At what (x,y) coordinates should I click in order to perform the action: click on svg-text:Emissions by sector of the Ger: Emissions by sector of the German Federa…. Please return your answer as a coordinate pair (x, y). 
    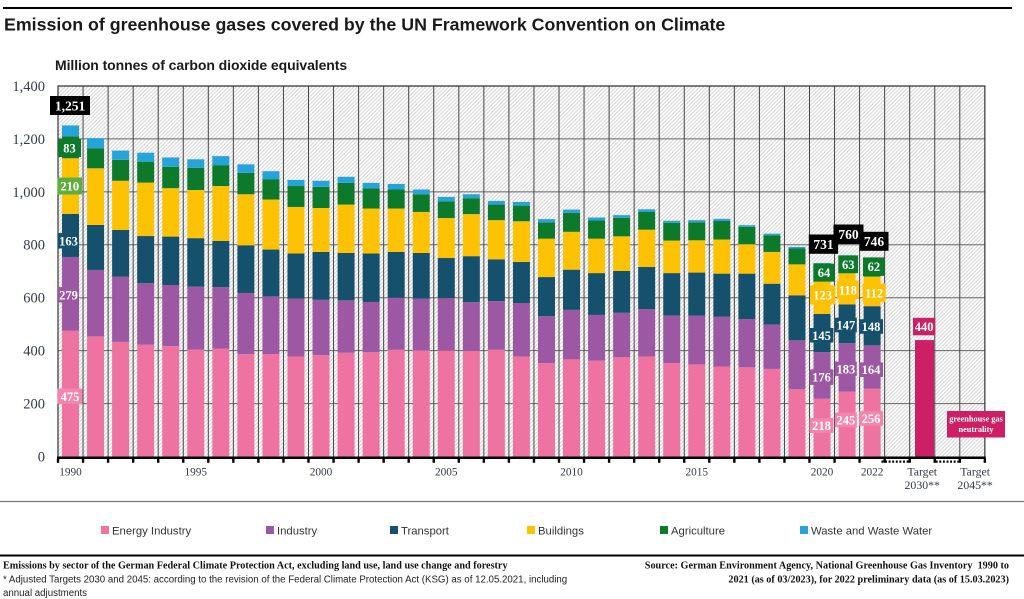
    Looking at the image, I should click on (255, 566).